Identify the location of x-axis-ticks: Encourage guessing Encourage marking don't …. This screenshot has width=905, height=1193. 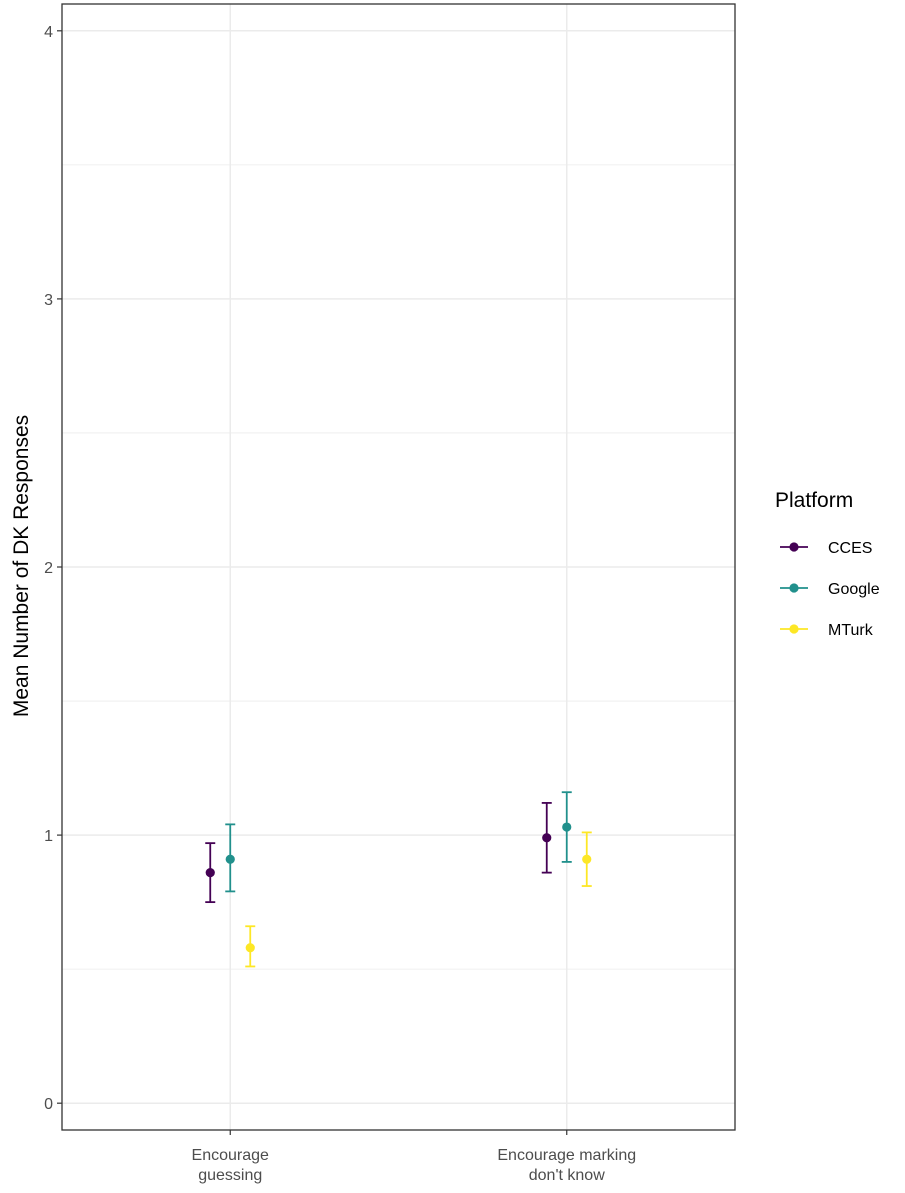
(414, 1157).